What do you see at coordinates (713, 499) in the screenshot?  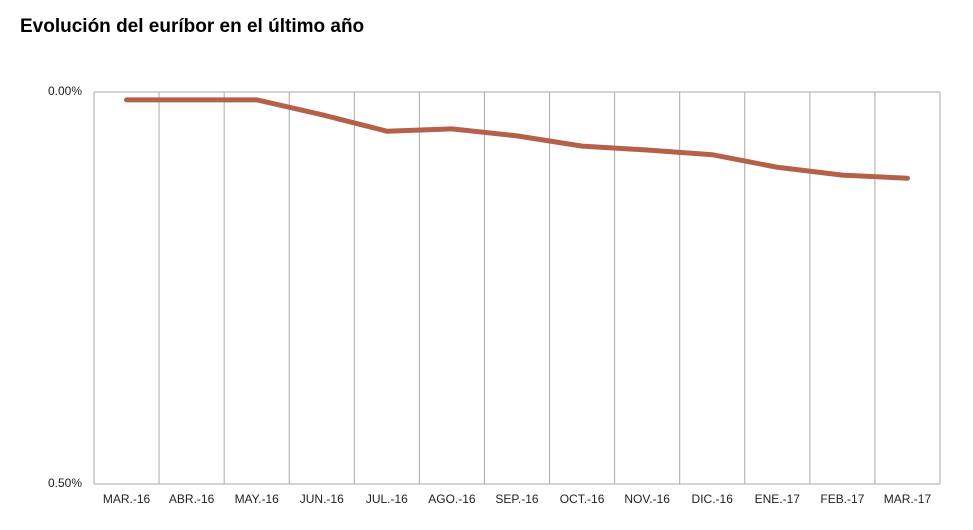 I see `x-tick-label: DIC.-16` at bounding box center [713, 499].